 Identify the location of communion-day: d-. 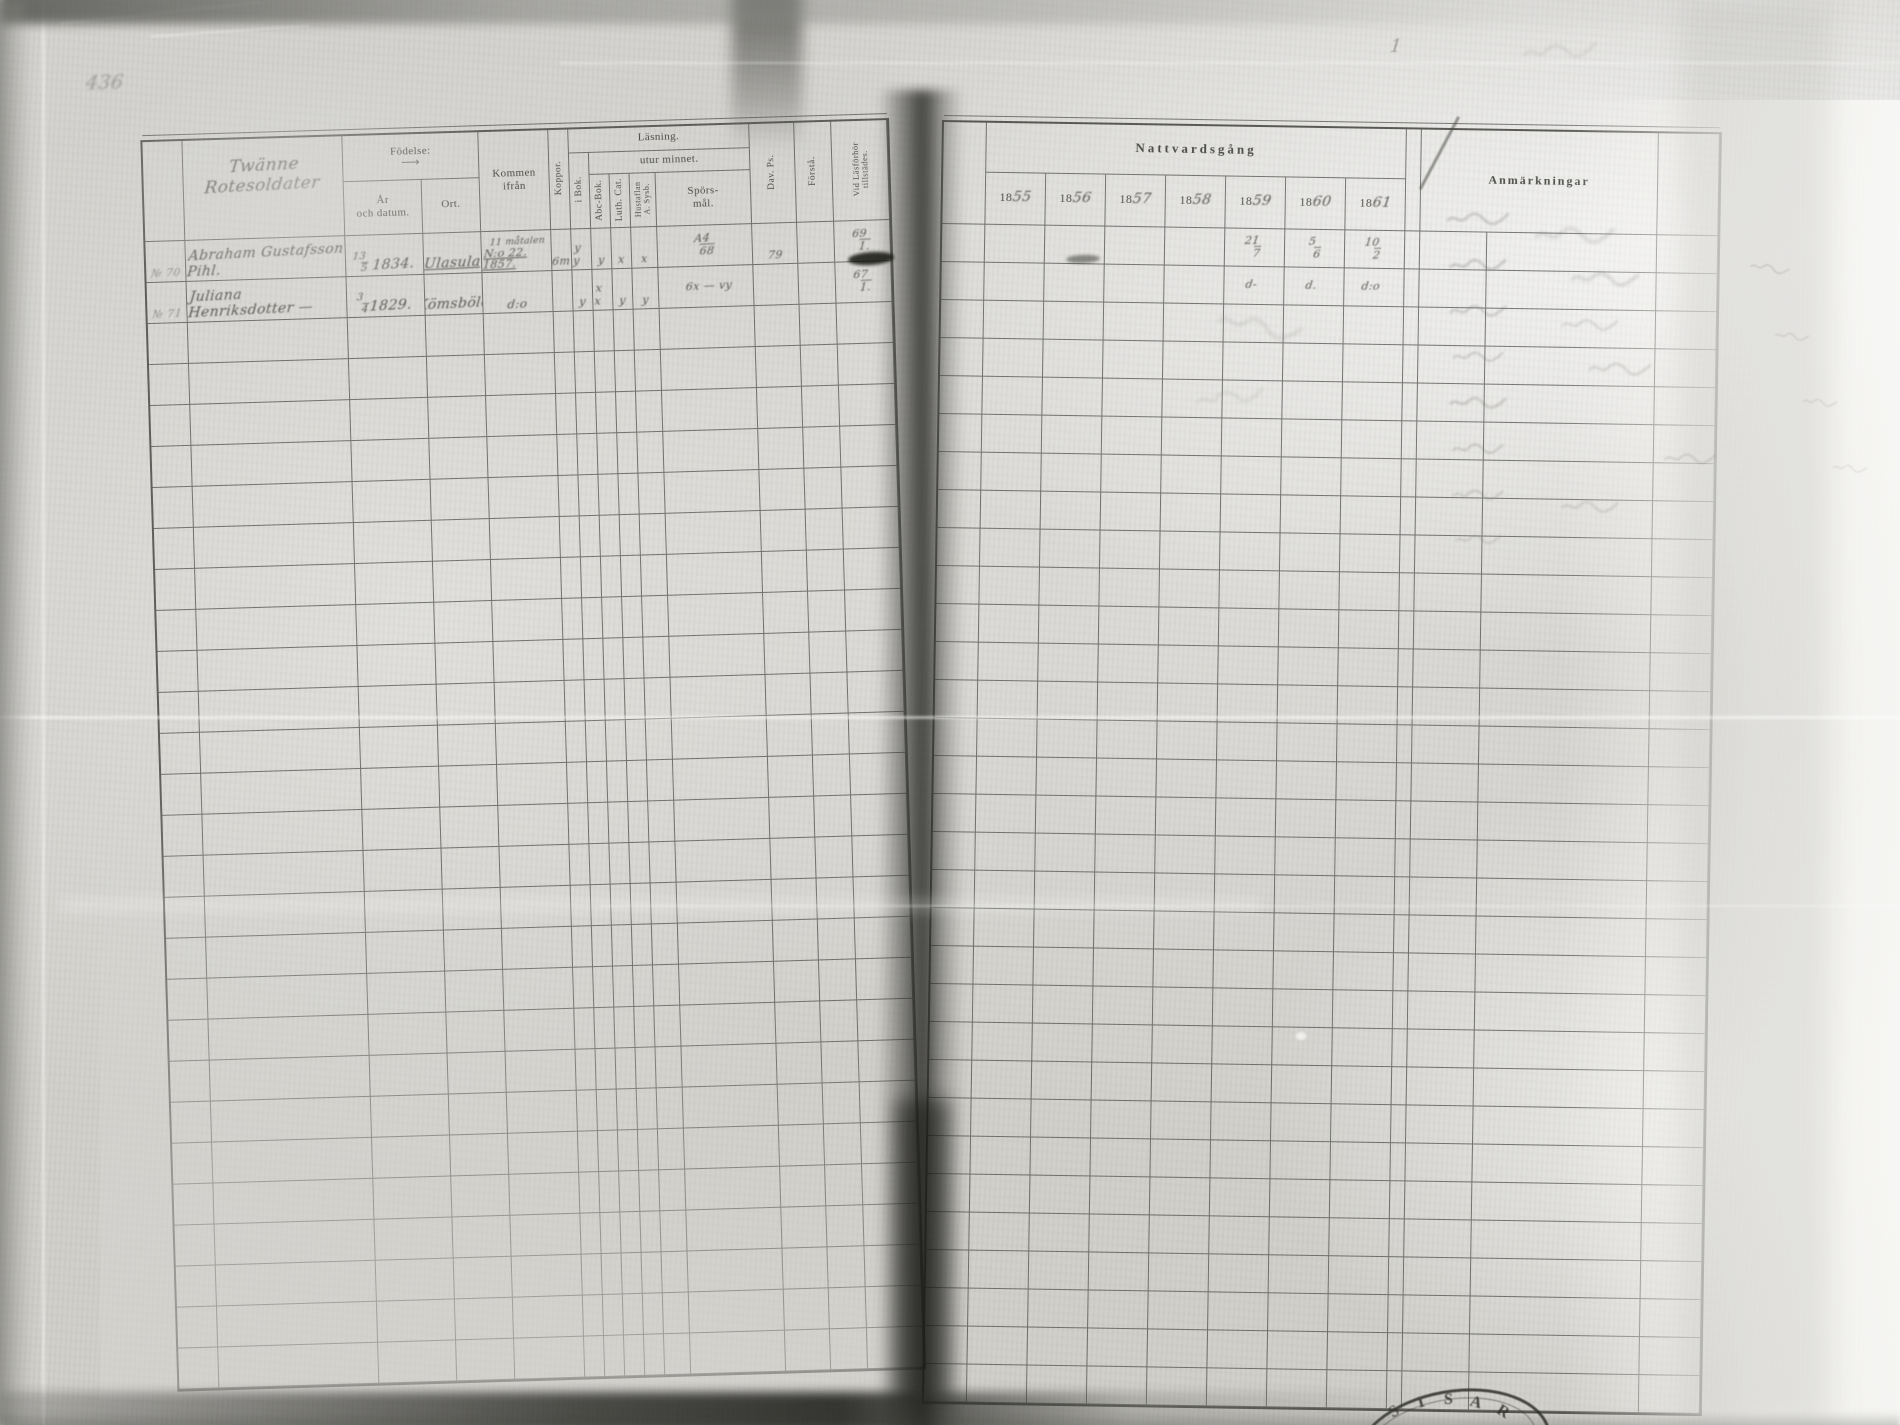
(1251, 284).